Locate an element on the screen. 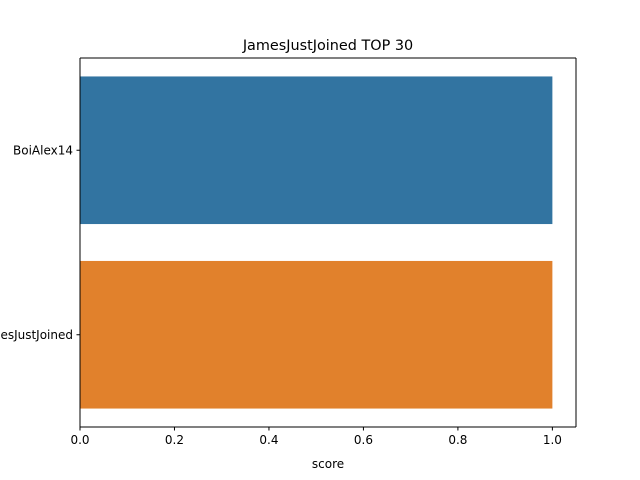  x-tick-label-4: 0.8 is located at coordinates (457, 440).